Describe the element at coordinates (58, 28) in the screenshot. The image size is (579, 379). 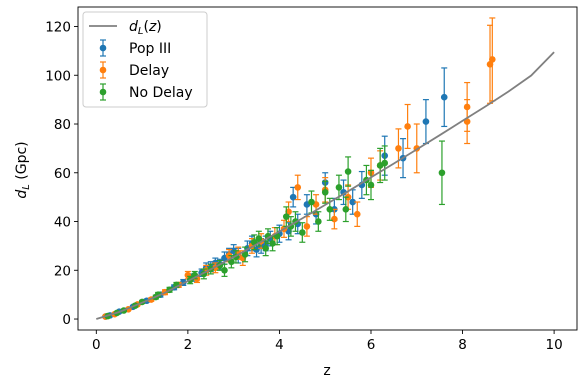
I see `y-tick-label: 120` at that location.